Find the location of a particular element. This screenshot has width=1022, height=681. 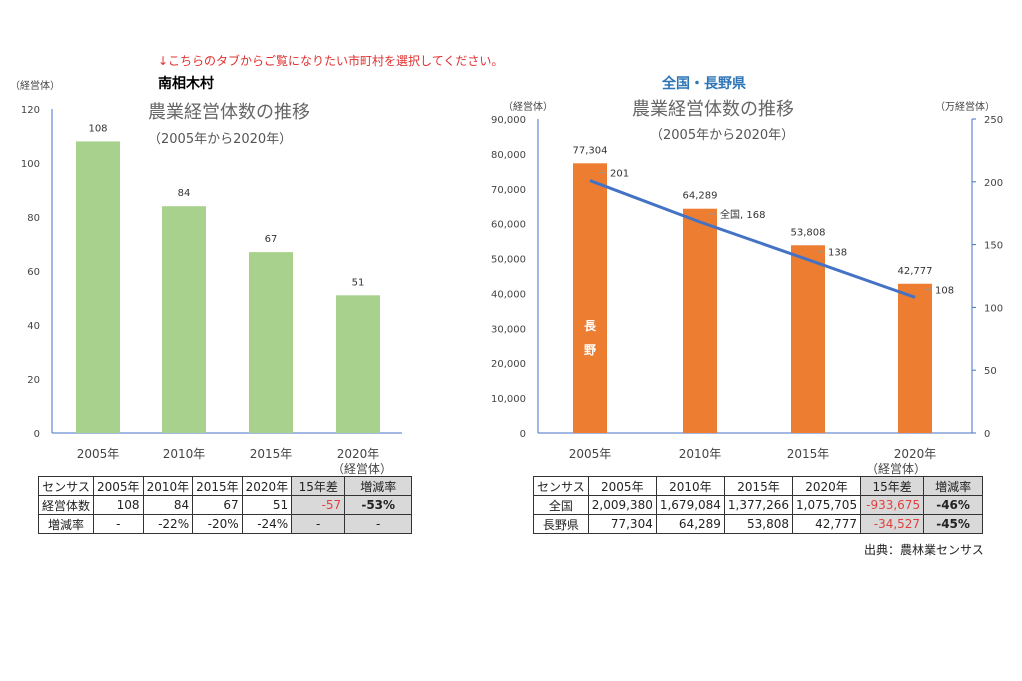

data-label: 108 is located at coordinates (97, 128).